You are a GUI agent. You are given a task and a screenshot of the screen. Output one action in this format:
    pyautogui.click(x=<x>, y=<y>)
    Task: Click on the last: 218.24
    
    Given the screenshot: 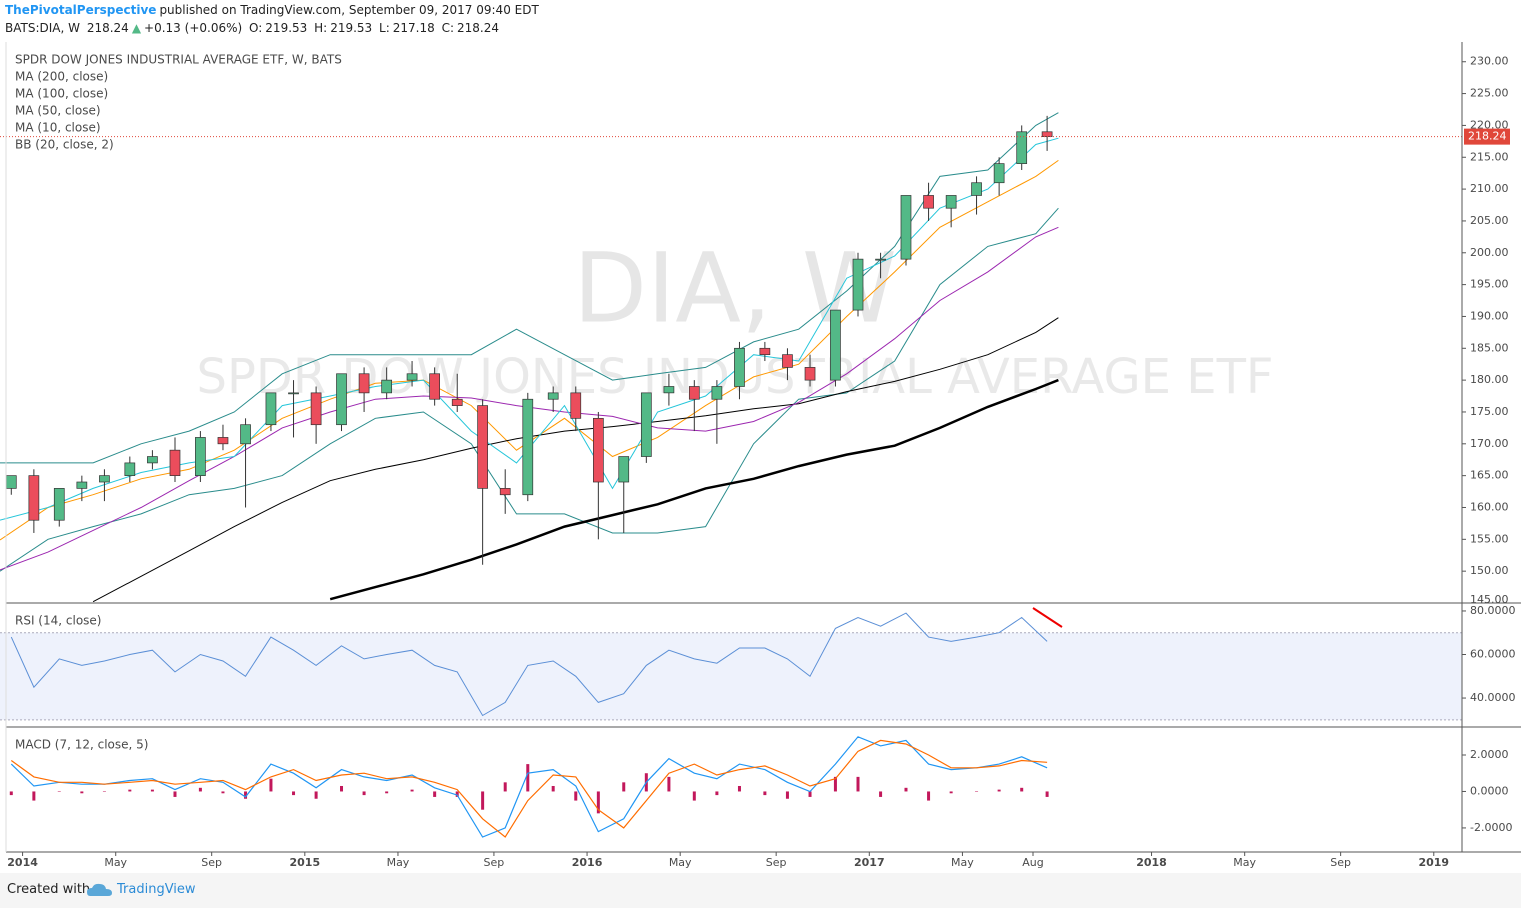 What is the action you would take?
    pyautogui.click(x=107, y=28)
    